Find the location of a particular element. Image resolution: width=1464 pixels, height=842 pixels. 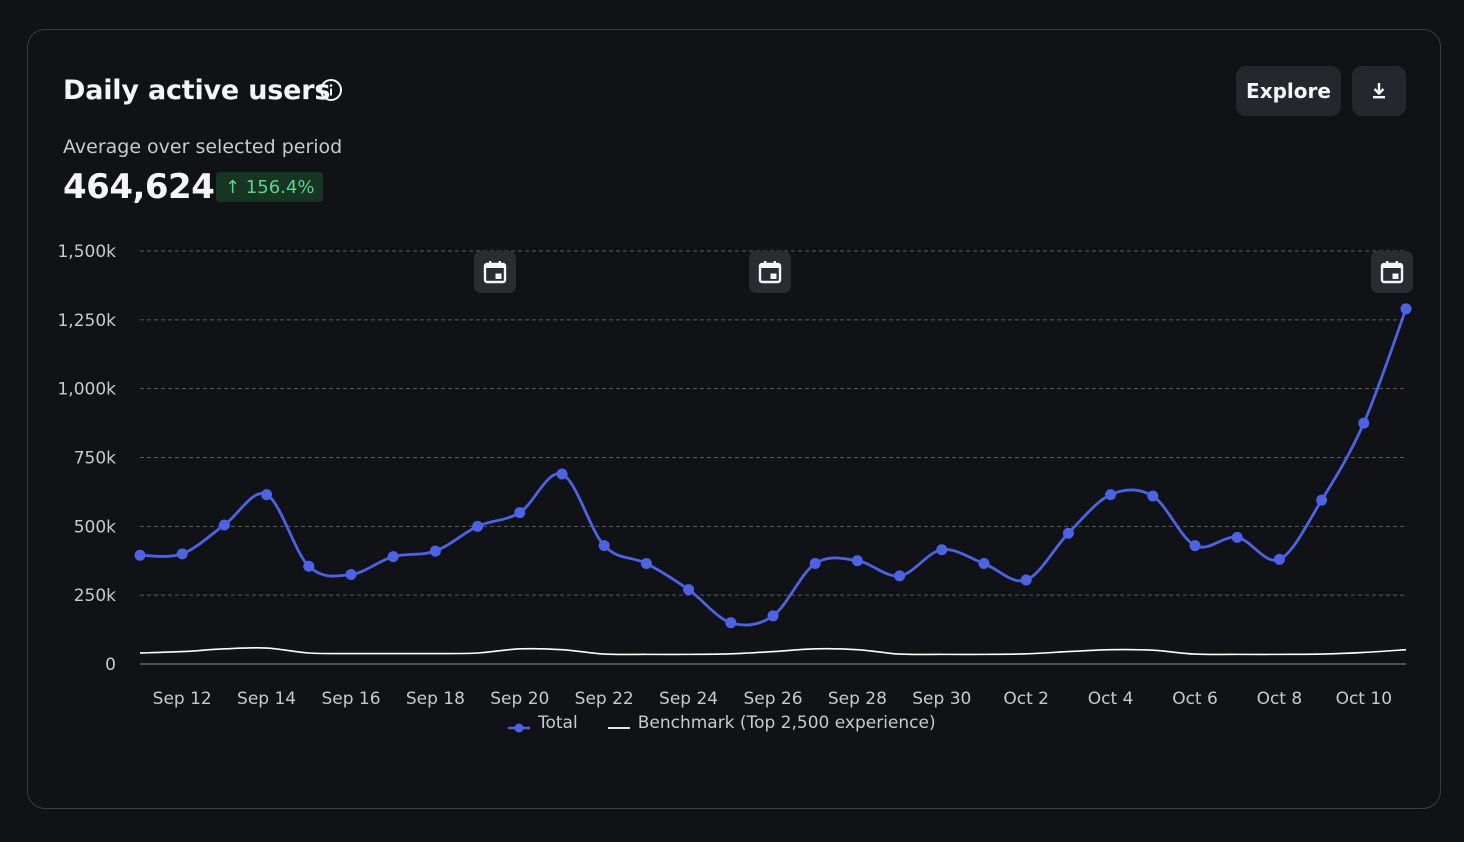

legend-swatch-benchmark is located at coordinates (618, 723).